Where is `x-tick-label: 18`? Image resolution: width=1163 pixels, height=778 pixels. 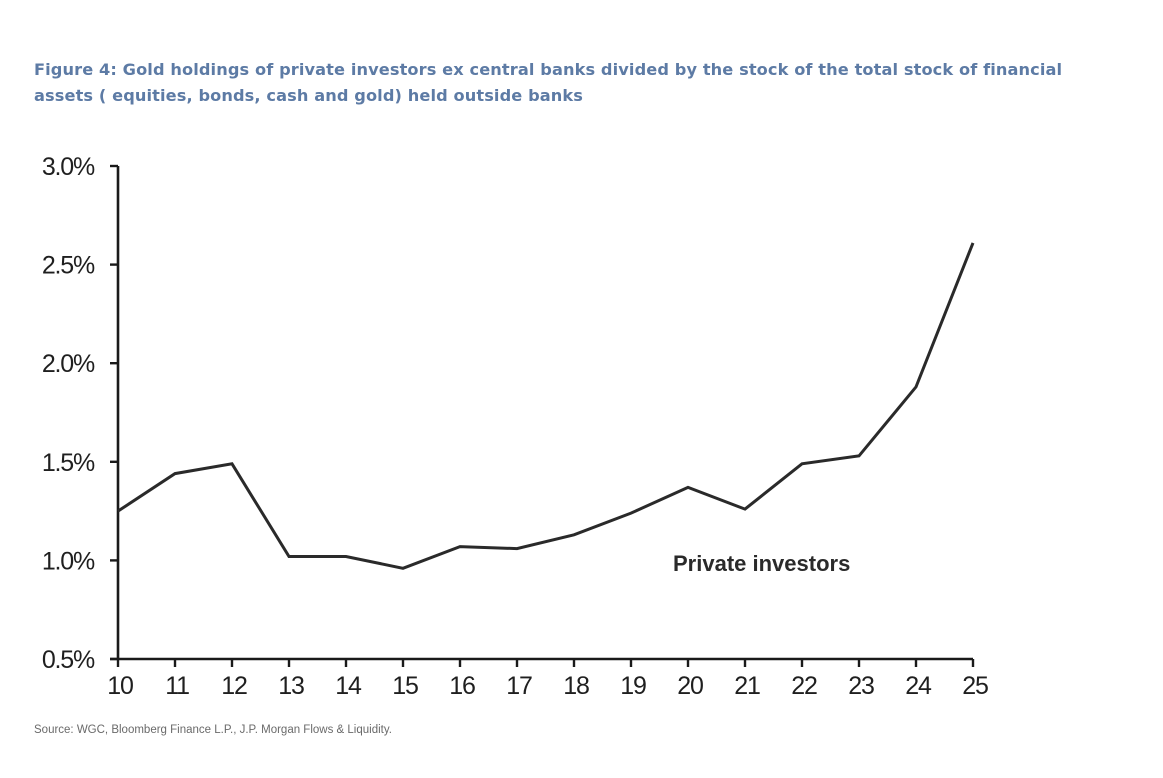 x-tick-label: 18 is located at coordinates (576, 686).